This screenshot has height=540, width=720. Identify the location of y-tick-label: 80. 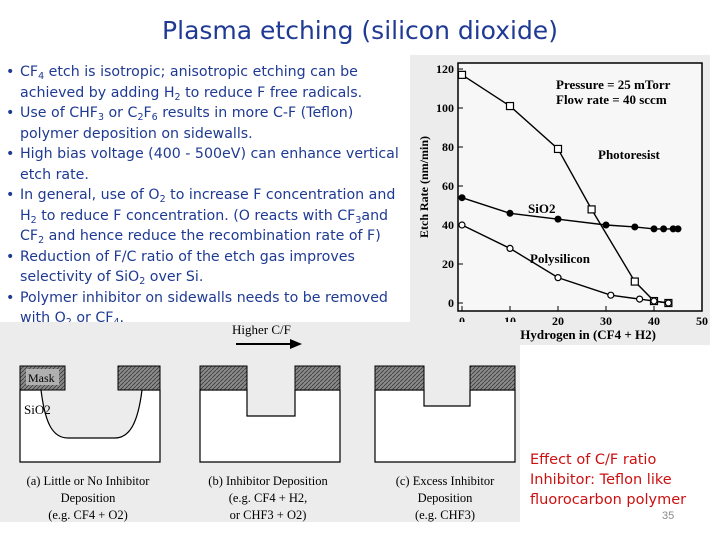
(448, 147).